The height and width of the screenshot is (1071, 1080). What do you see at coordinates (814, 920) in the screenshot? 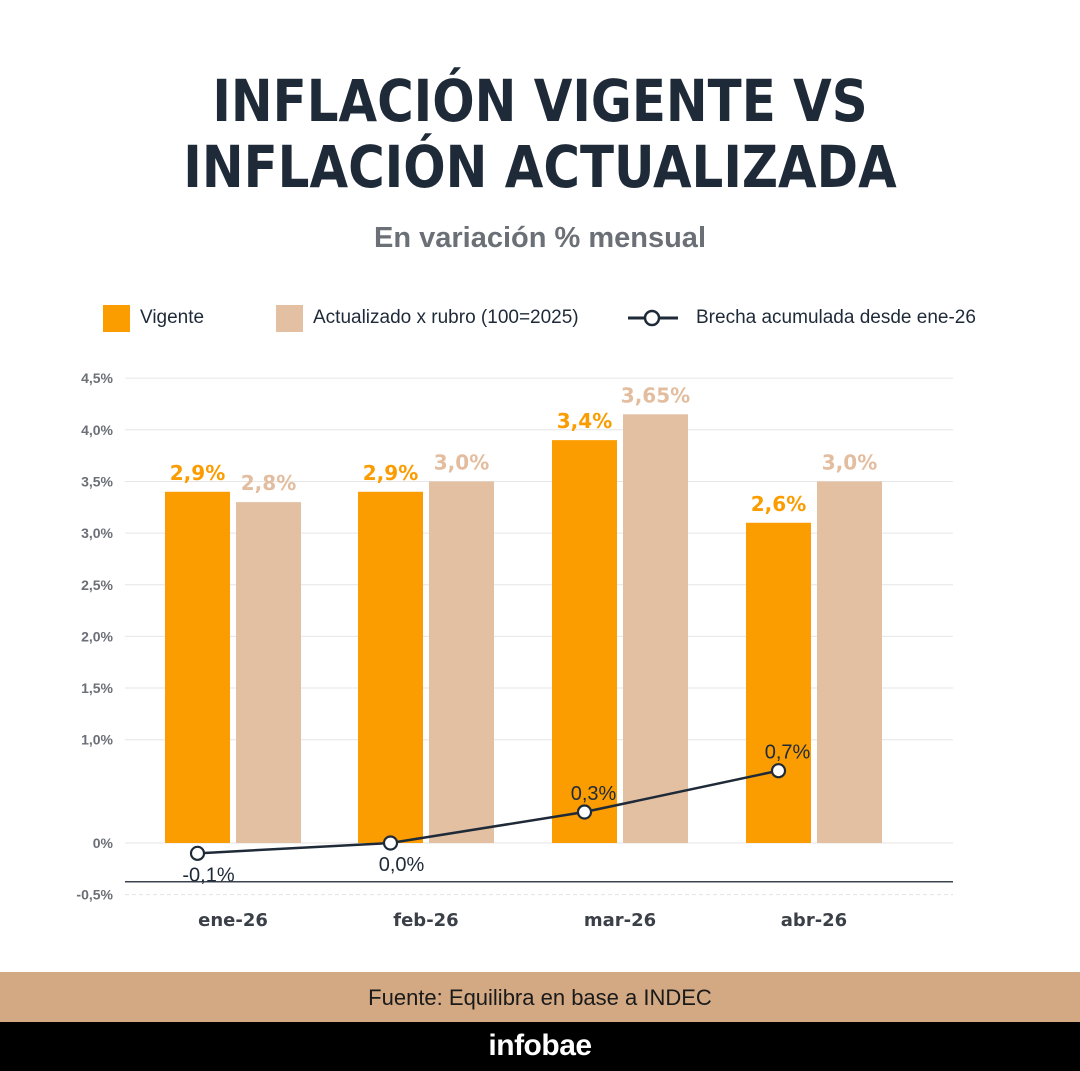
I see `x-tick-label: abr-26` at bounding box center [814, 920].